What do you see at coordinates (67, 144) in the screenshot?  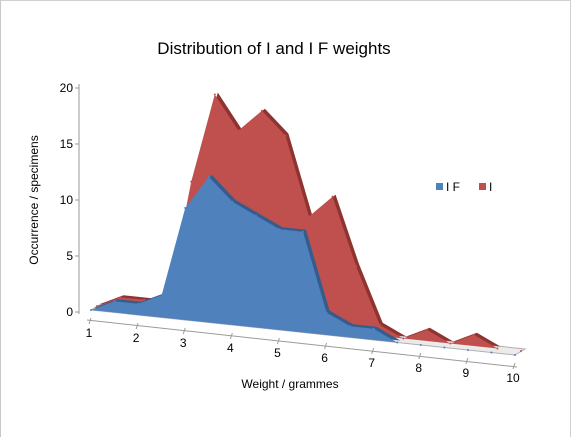 I see `y-tick-label: 15` at bounding box center [67, 144].